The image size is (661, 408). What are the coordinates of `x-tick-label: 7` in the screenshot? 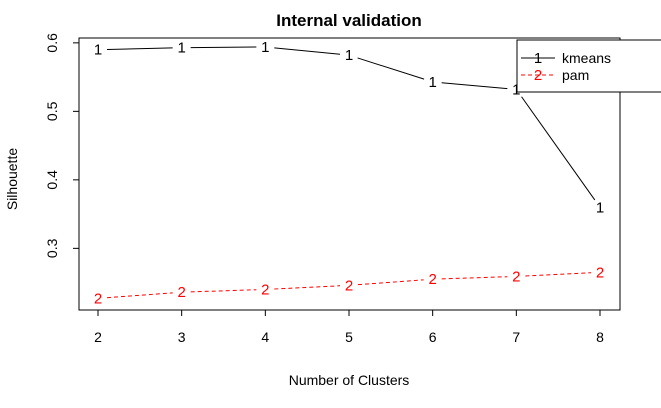 It's located at (516, 337).